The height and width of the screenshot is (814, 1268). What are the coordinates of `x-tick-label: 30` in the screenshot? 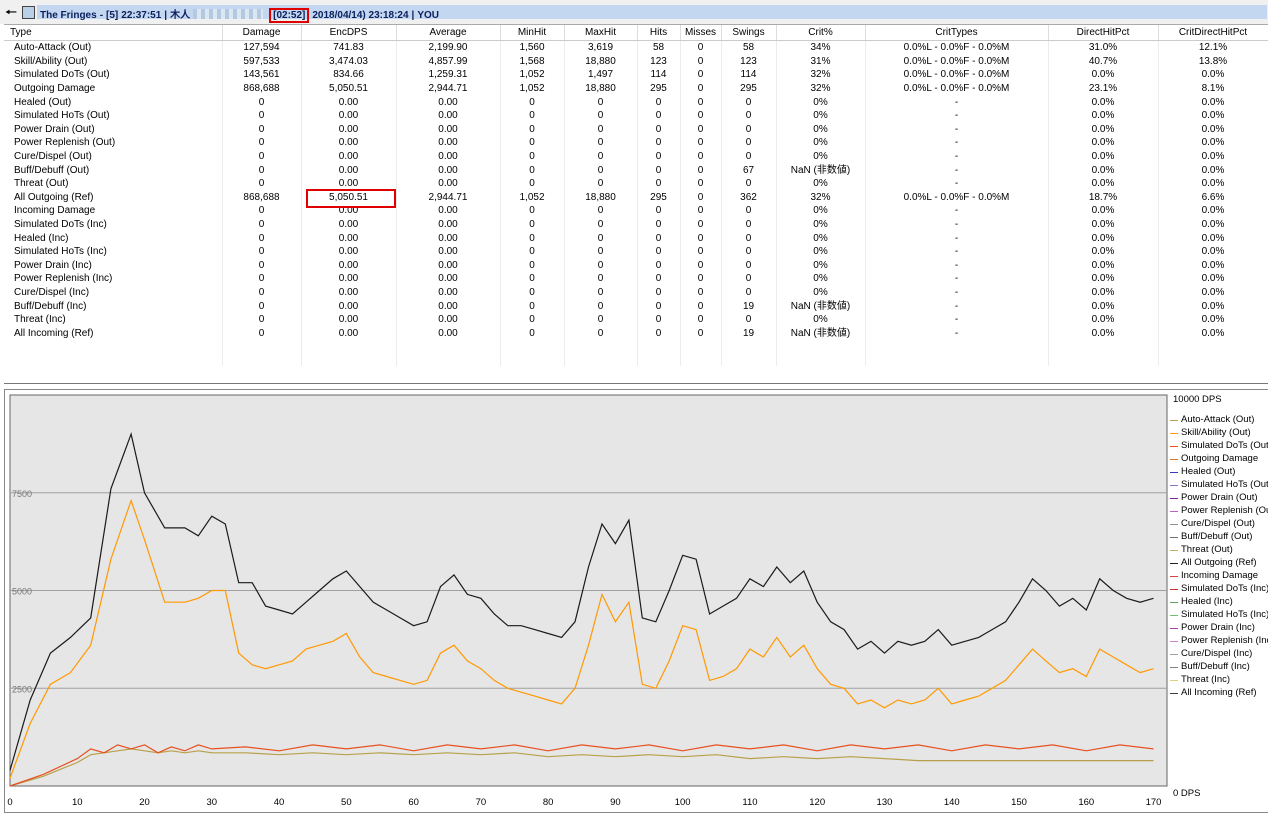 It's located at (212, 802).